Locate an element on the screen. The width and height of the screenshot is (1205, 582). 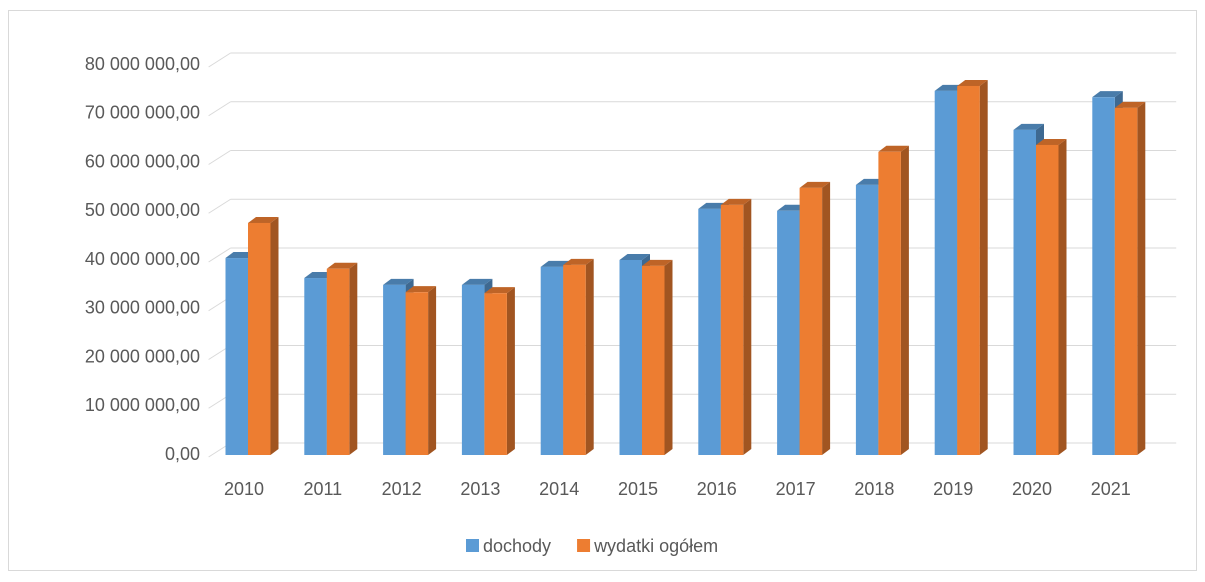
y-tick-label: 40 000 000,00 is located at coordinates (142, 259).